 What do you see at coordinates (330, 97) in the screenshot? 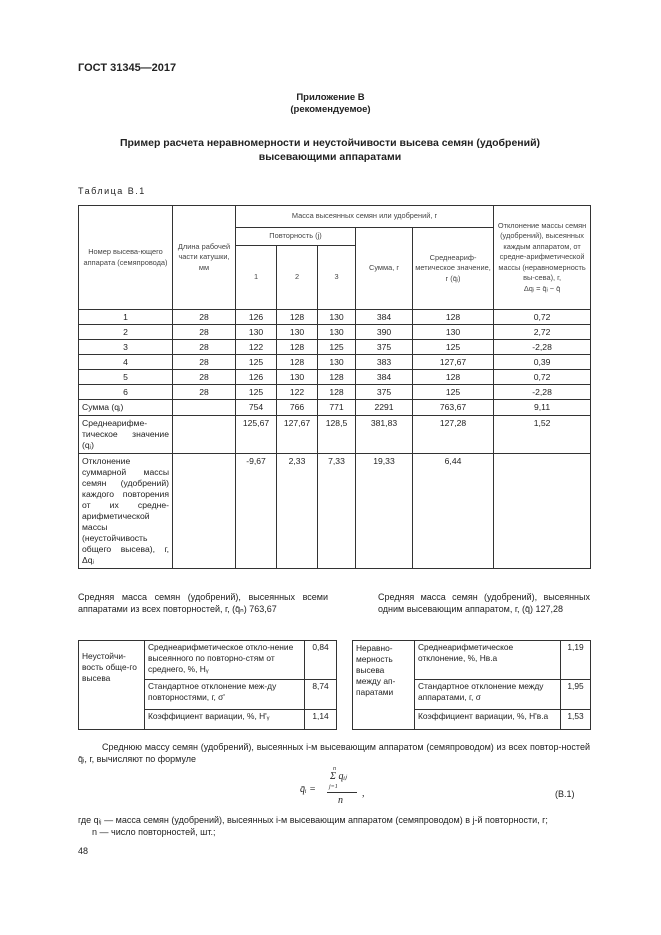
I see `appendix-title: Приложение В` at bounding box center [330, 97].